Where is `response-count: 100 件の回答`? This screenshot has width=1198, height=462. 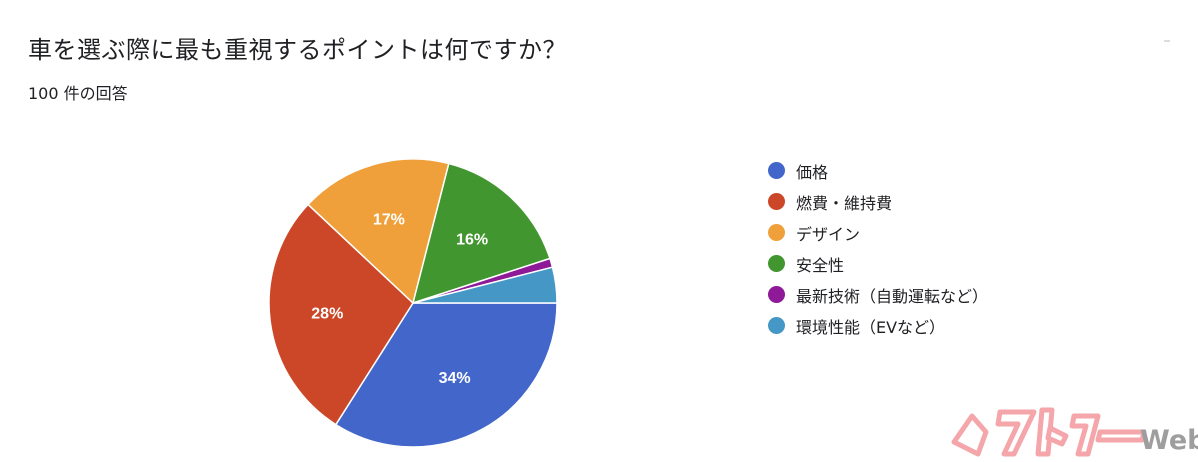 response-count: 100 件の回答 is located at coordinates (78, 93).